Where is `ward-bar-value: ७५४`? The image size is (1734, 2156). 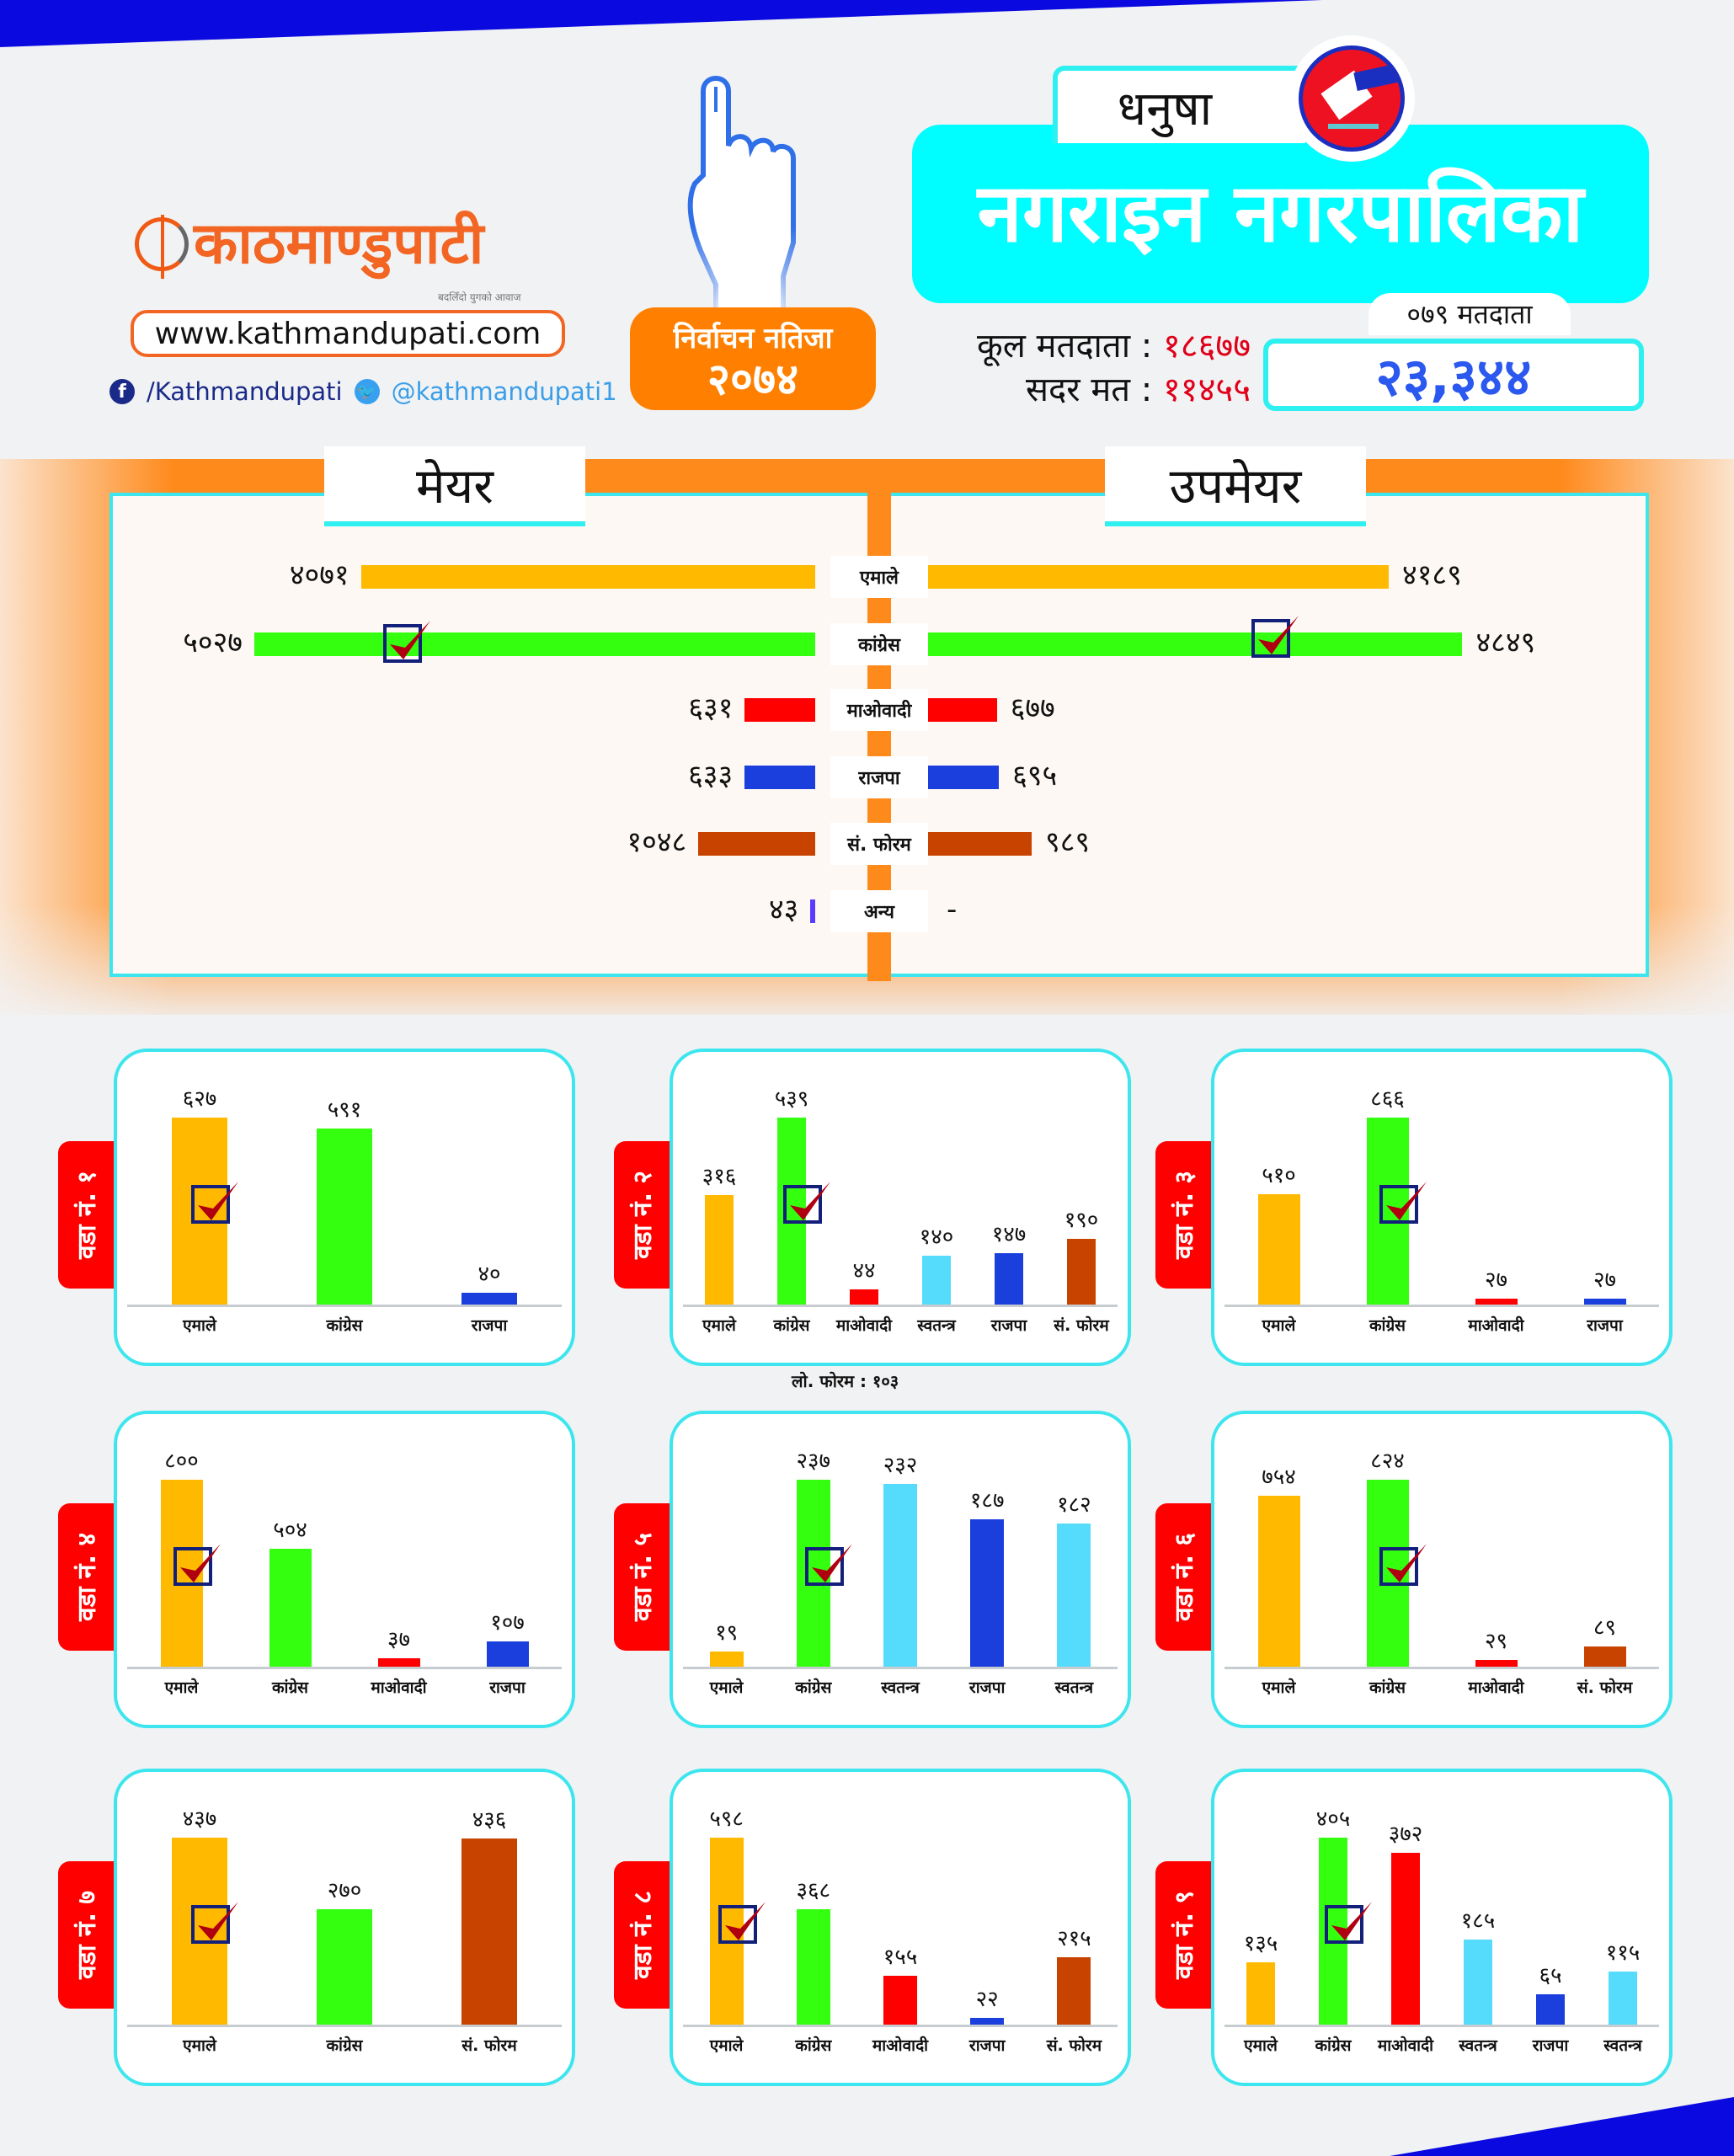 ward-bar-value: ७५४ is located at coordinates (1279, 1477).